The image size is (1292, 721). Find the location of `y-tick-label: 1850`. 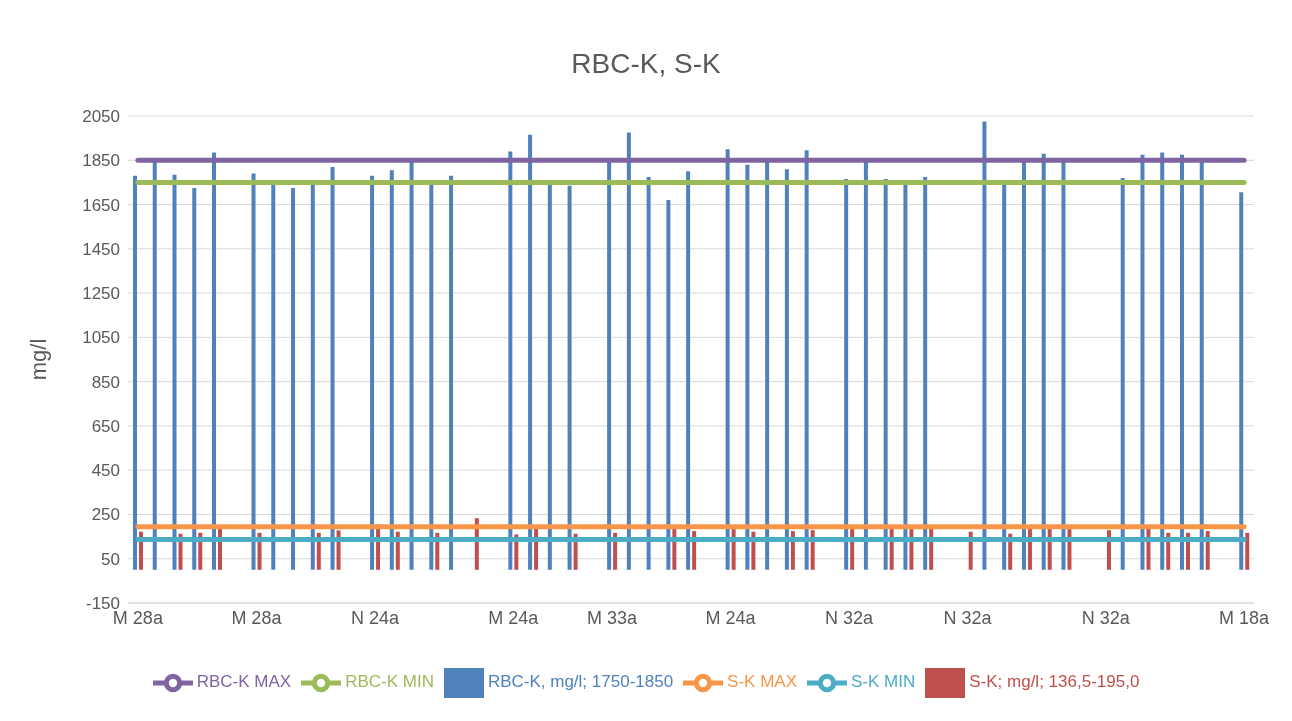

y-tick-label: 1850 is located at coordinates (101, 161).